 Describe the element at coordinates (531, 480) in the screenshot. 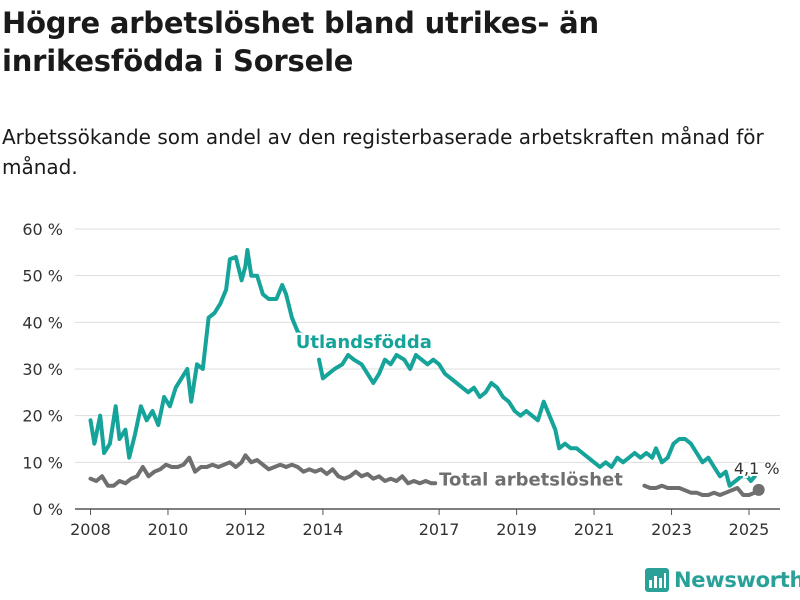

I see `series-label-total: Total arbetslöshet` at that location.